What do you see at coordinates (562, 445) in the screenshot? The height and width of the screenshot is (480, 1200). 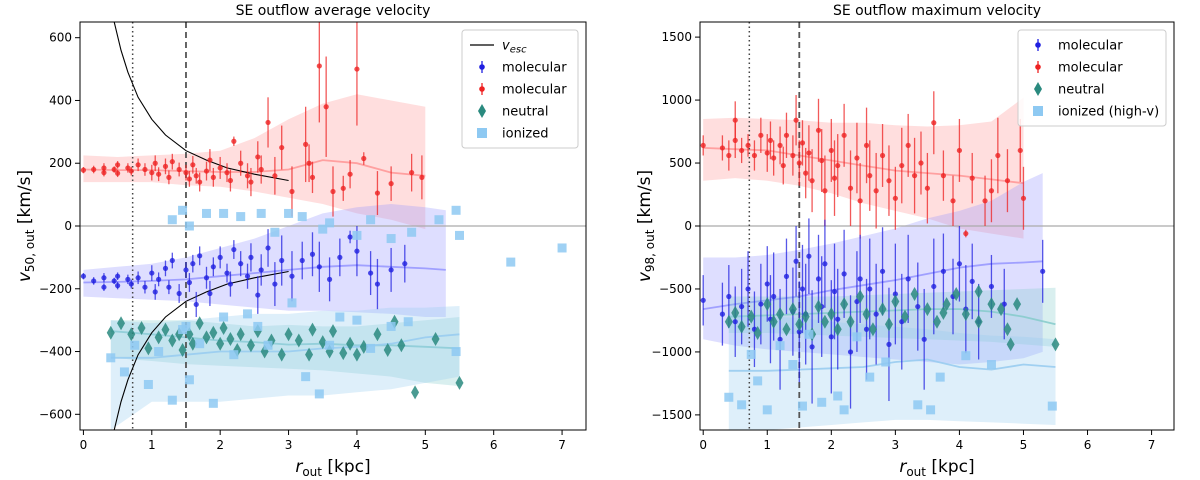 I see `x-tick-label: 7` at bounding box center [562, 445].